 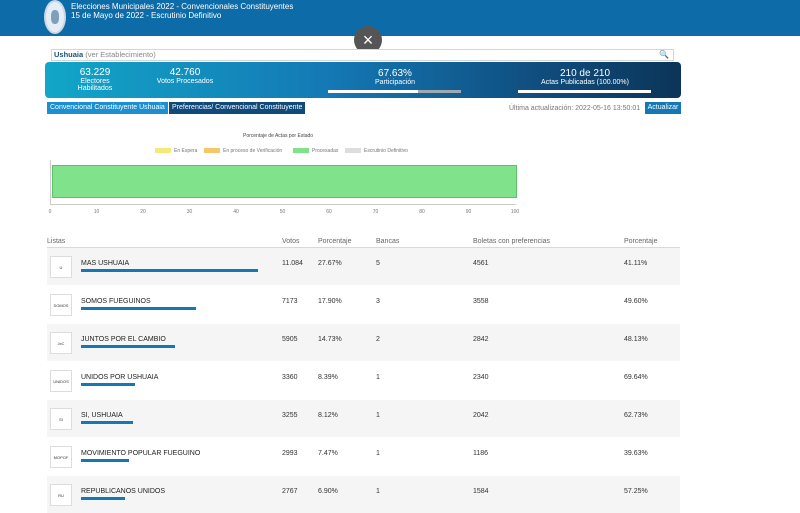 I want to click on x-tick-label: 40, so click(x=236, y=212).